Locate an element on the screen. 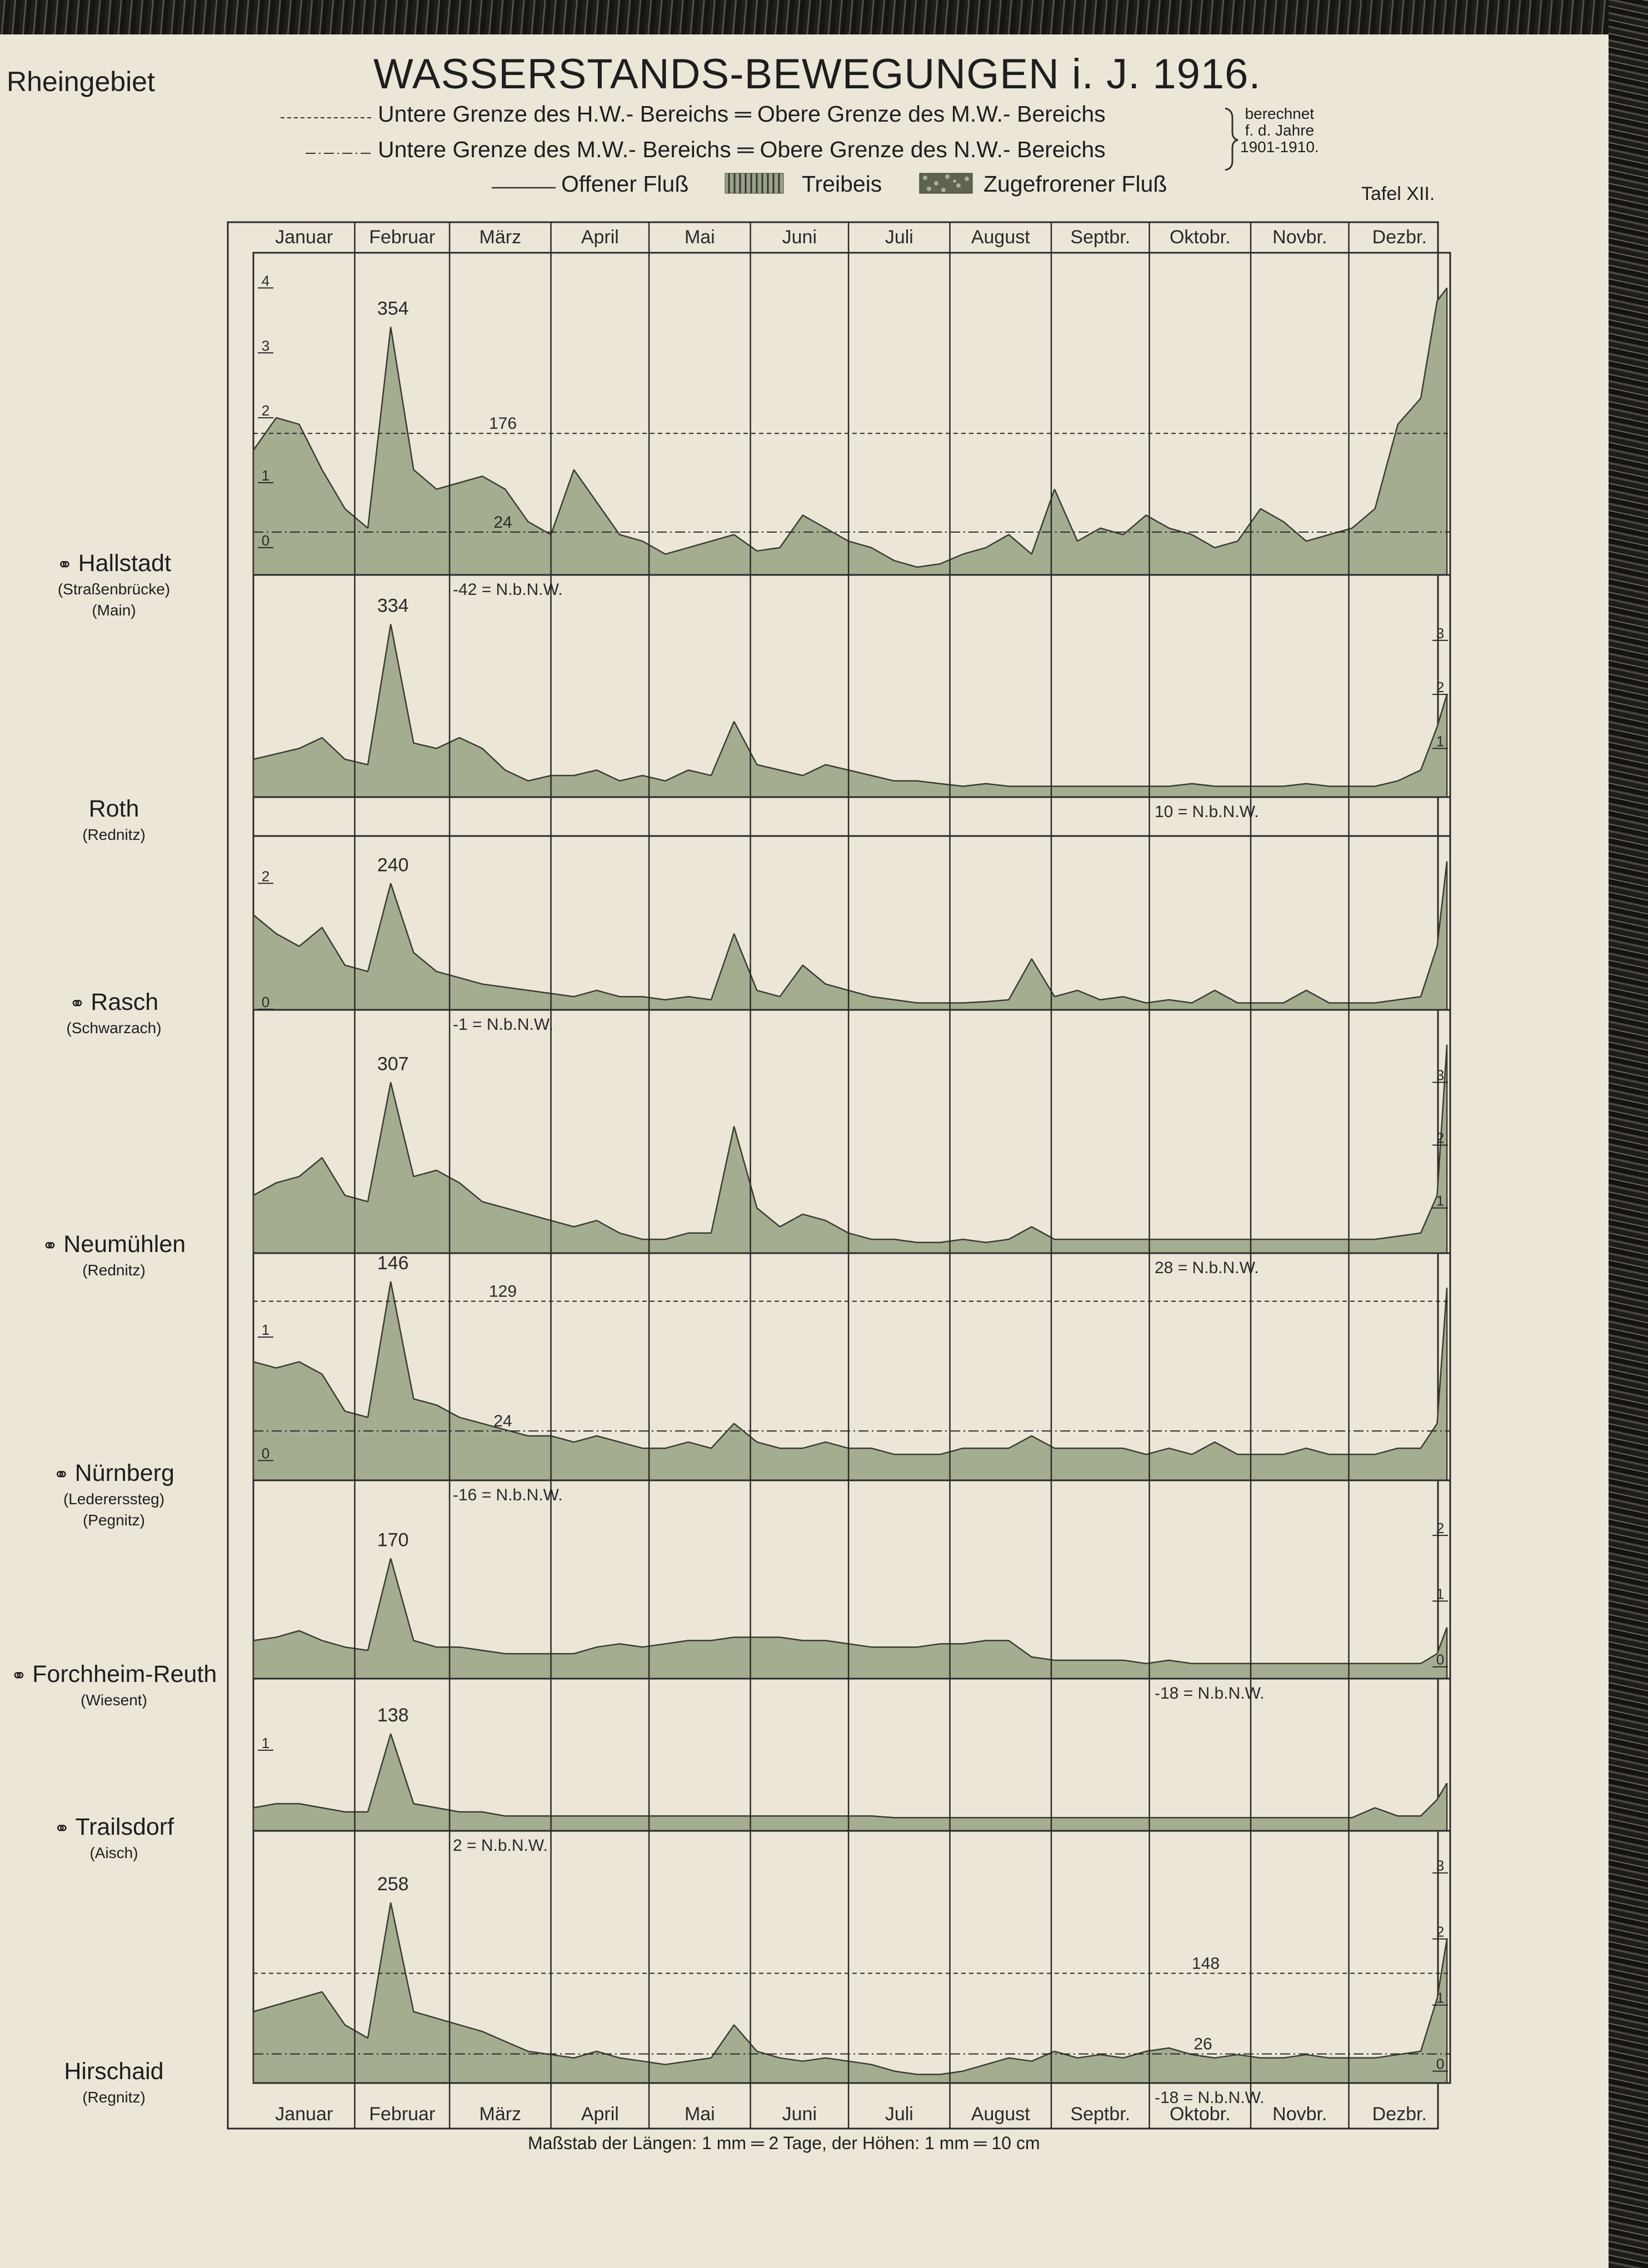  y-tick-label: 4 is located at coordinates (265, 280).